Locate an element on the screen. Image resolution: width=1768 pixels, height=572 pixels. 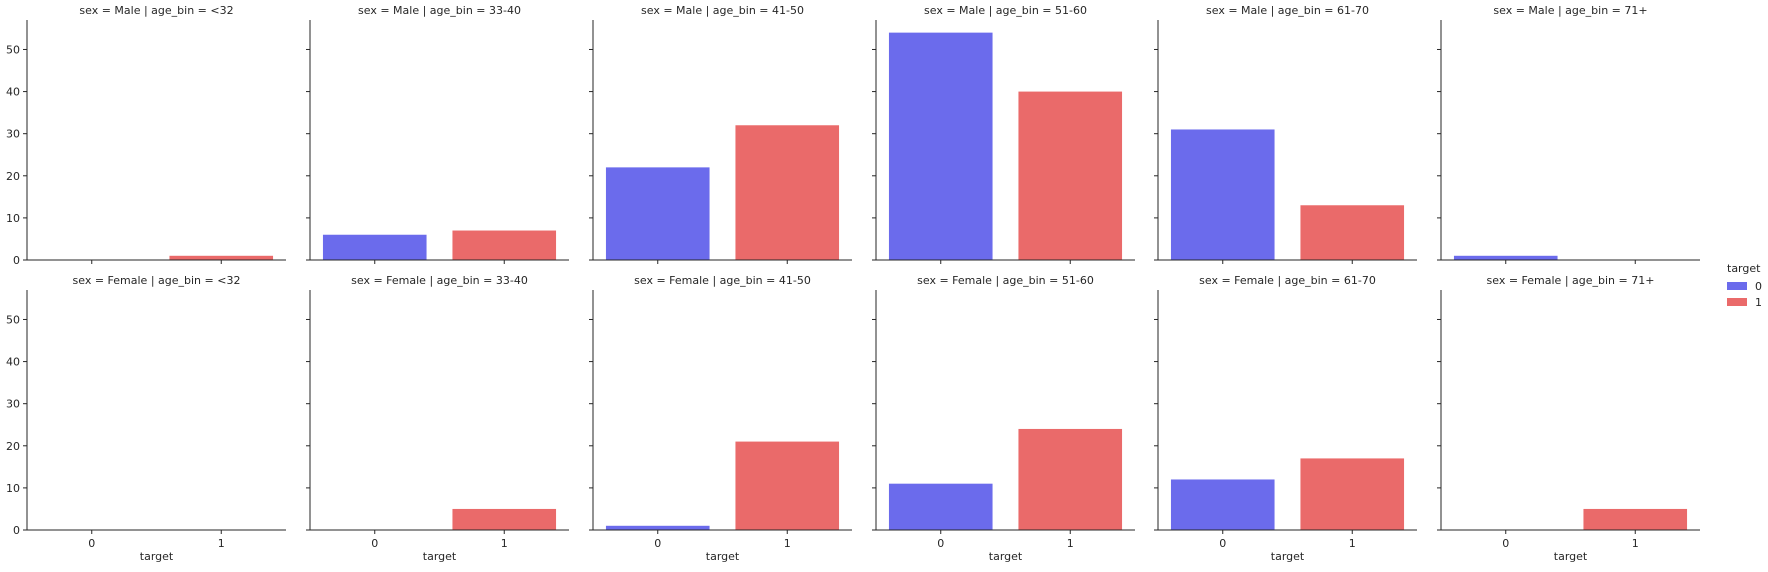
panel-title: sex = Male | age_bin = 61-70 is located at coordinates (1287, 10).